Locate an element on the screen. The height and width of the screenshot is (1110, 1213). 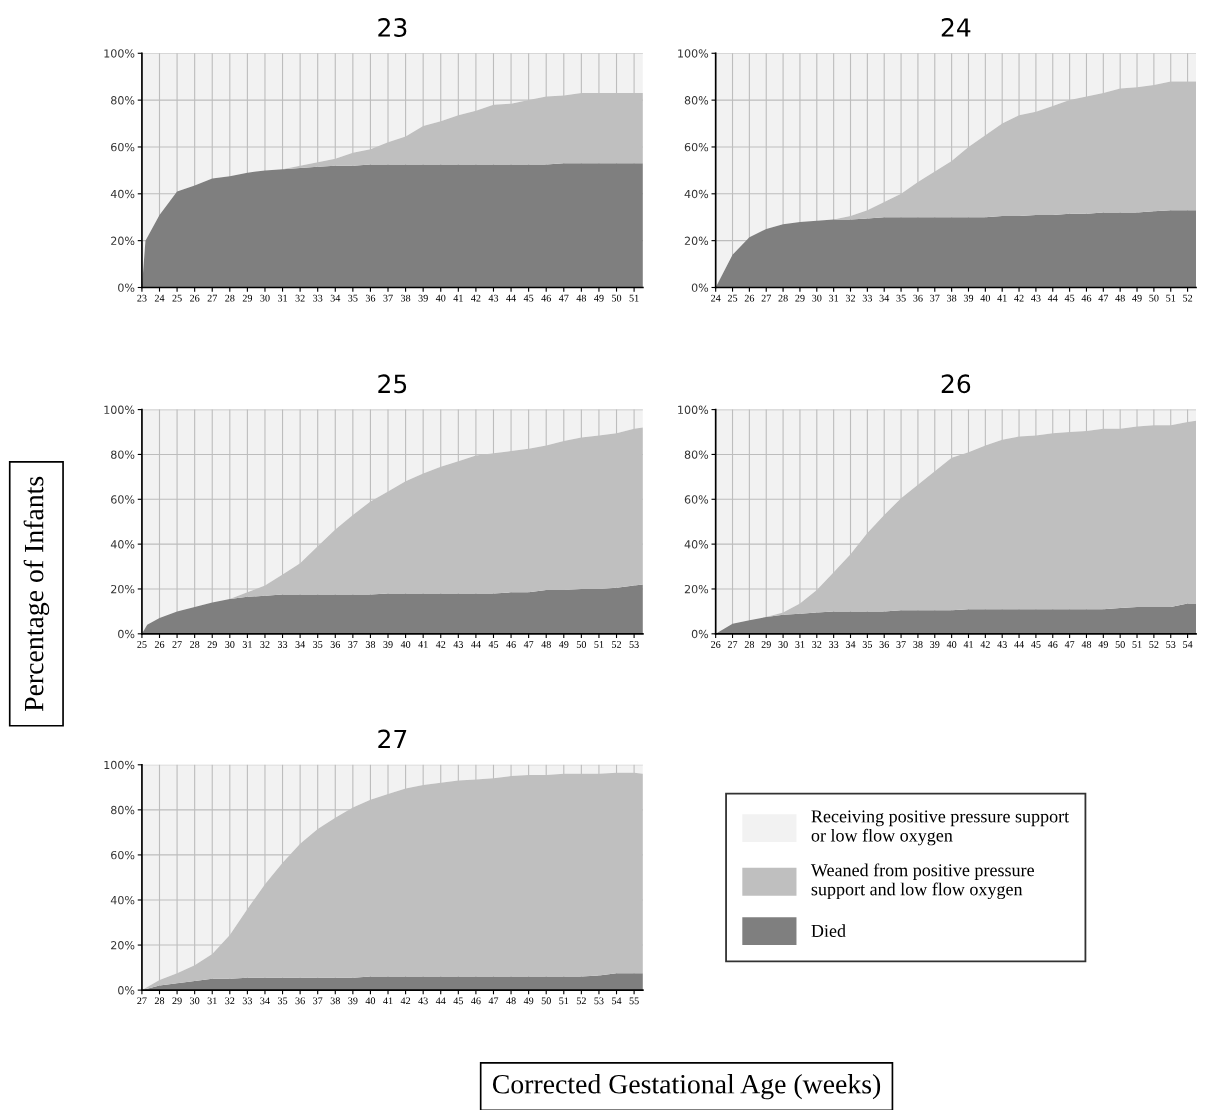
x-tick-label: 45 is located at coordinates (528, 298).